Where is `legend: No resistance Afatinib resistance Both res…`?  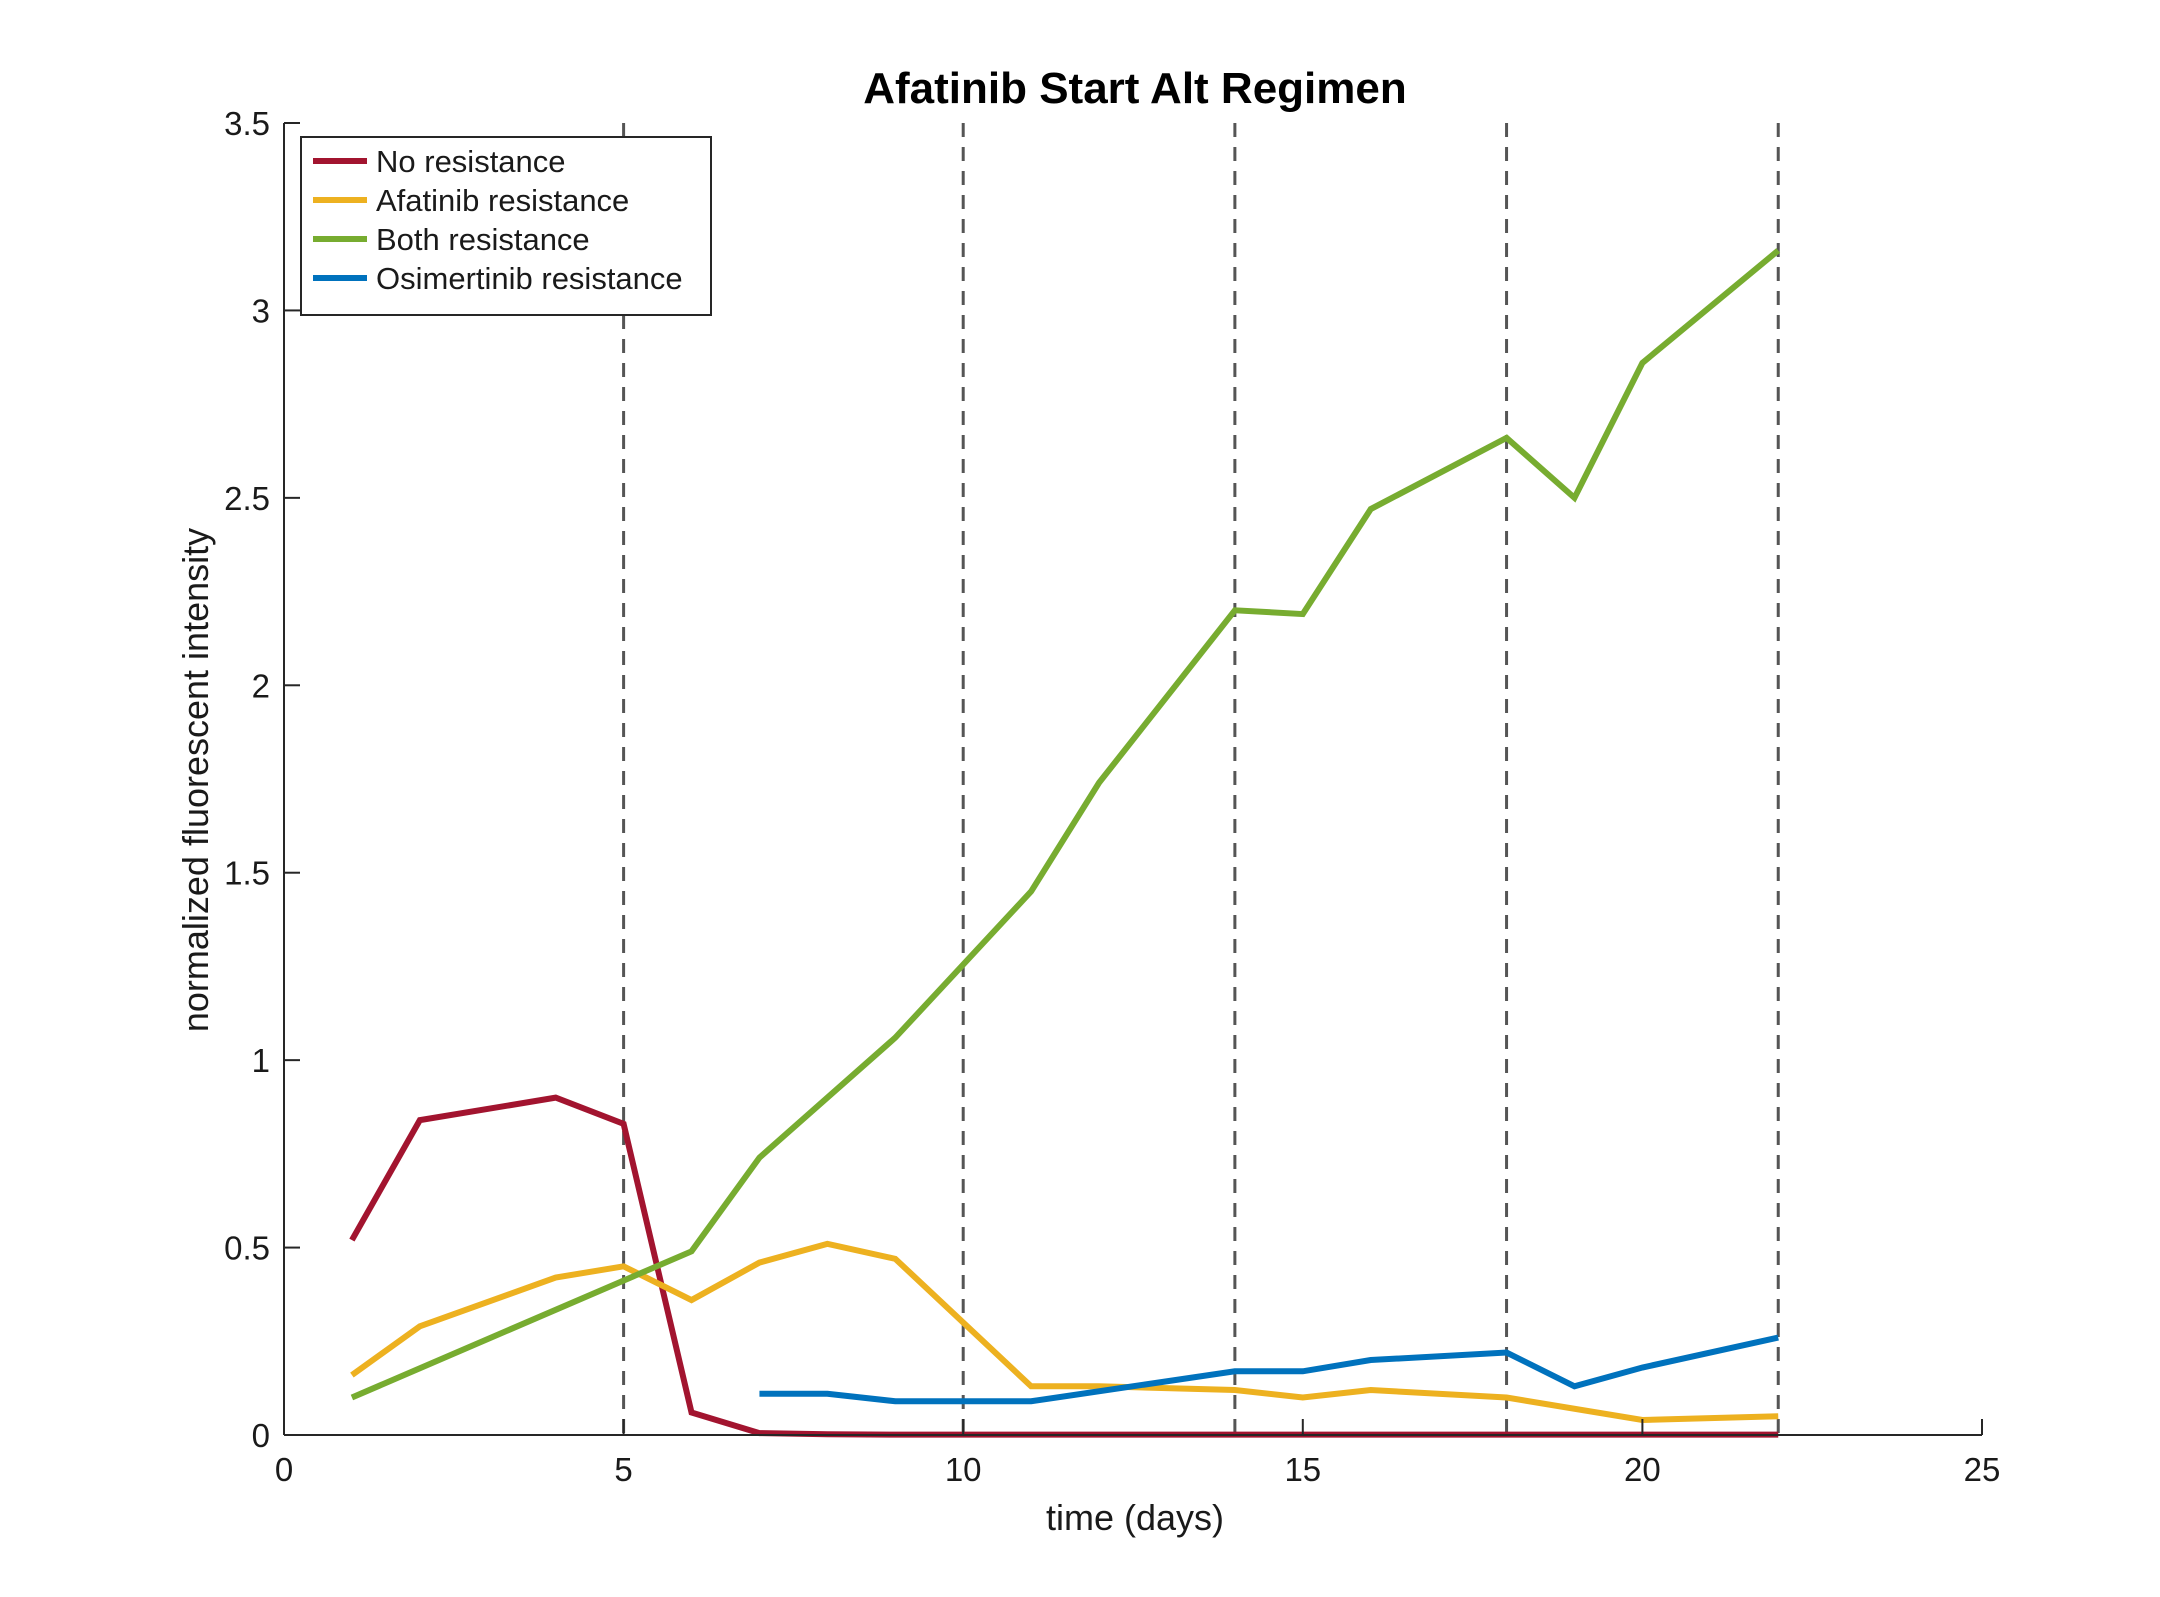
legend: No resistance Afatinib resistance Both res… is located at coordinates (506, 226).